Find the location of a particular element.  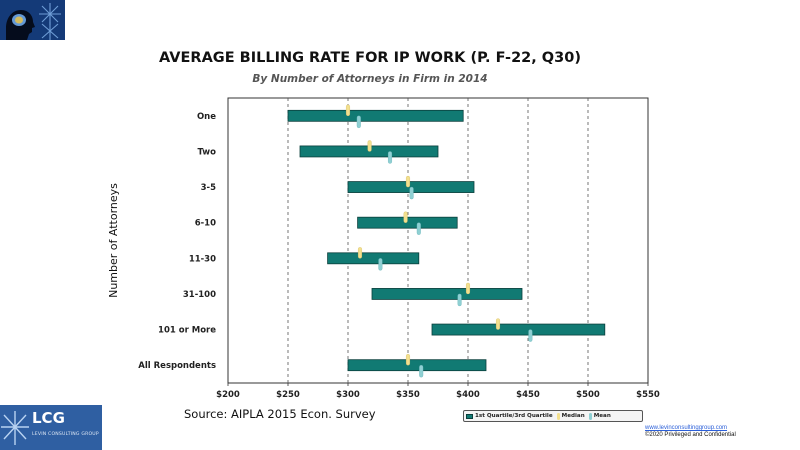

x-tick-label: $500 is located at coordinates (588, 395).